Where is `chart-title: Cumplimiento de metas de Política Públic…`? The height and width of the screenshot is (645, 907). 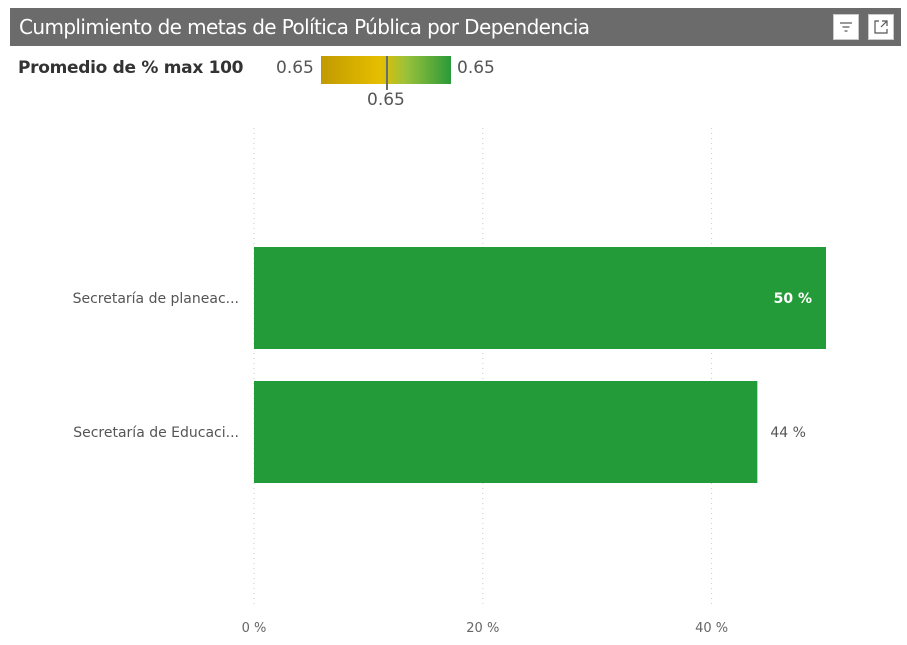
chart-title: Cumplimiento de metas de Política Públic… is located at coordinates (304, 27).